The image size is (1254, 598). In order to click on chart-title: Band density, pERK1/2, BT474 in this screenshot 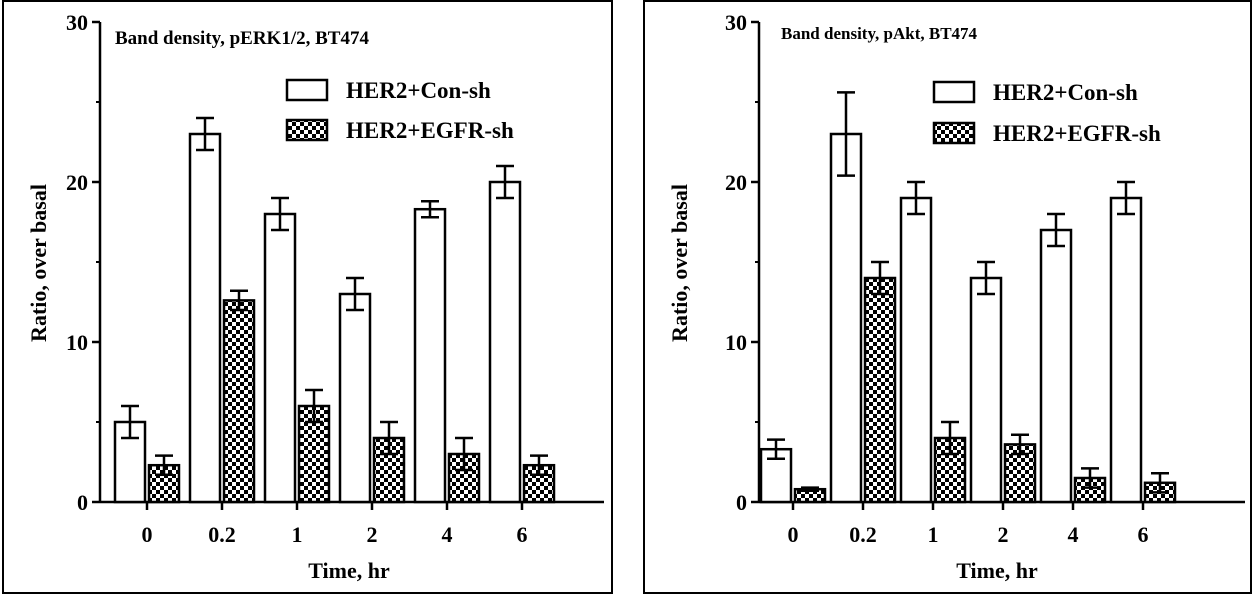, I will do `click(242, 38)`.